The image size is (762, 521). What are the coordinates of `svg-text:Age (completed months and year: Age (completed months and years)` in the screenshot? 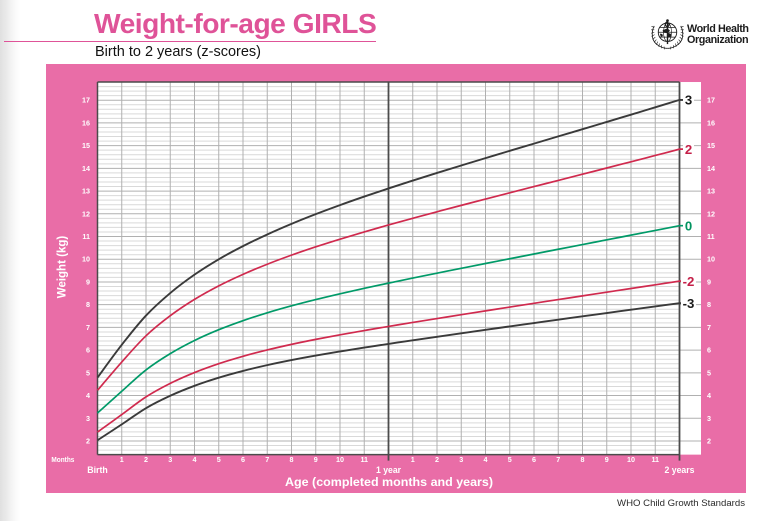 It's located at (389, 482).